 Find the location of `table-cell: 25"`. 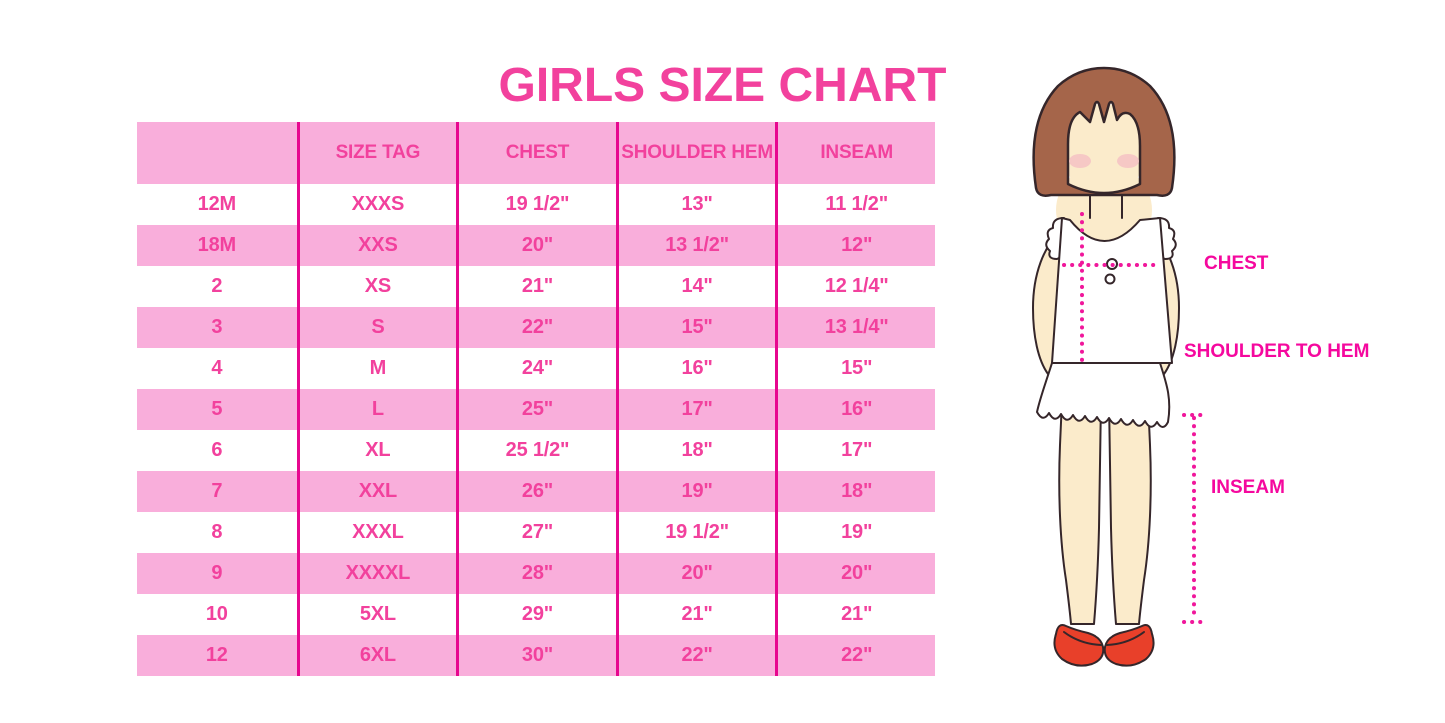

table-cell: 25" is located at coordinates (536, 409).